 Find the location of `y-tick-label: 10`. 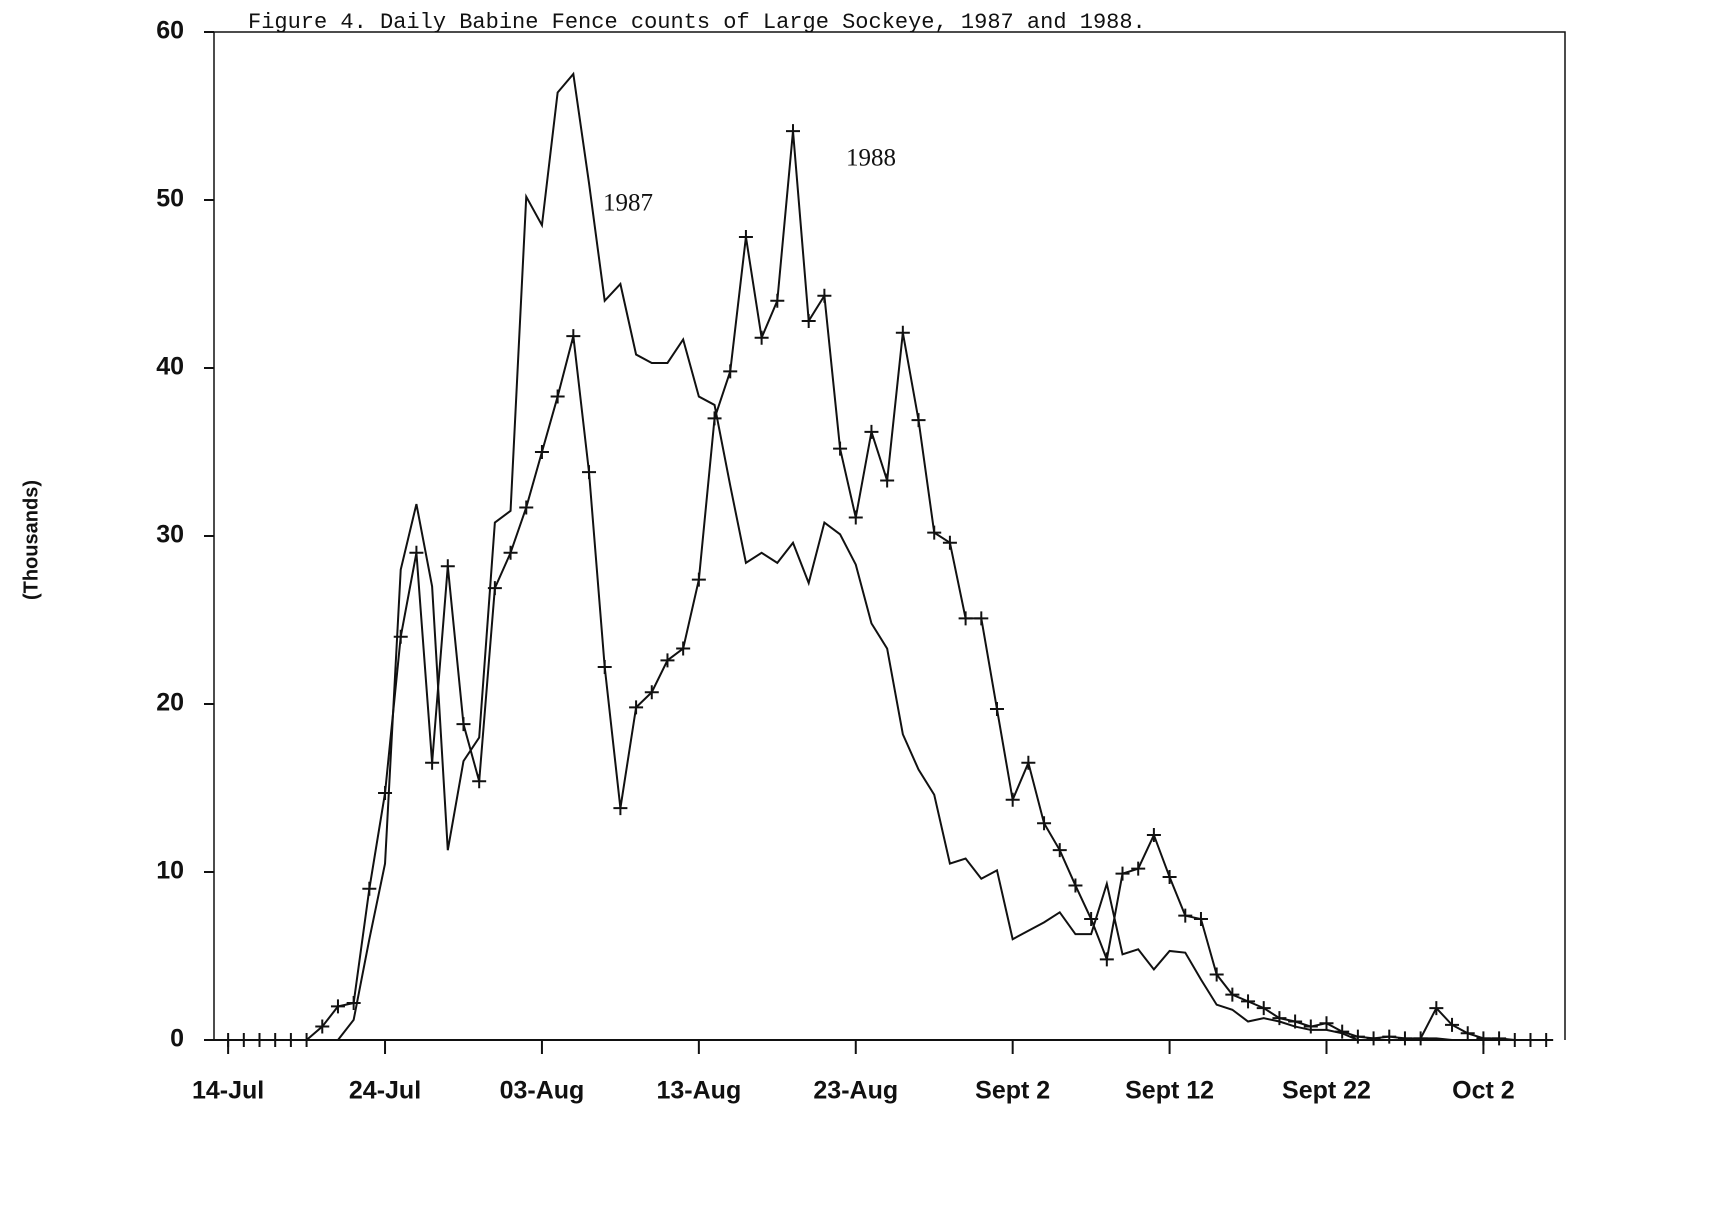

y-tick-label: 10 is located at coordinates (170, 871).